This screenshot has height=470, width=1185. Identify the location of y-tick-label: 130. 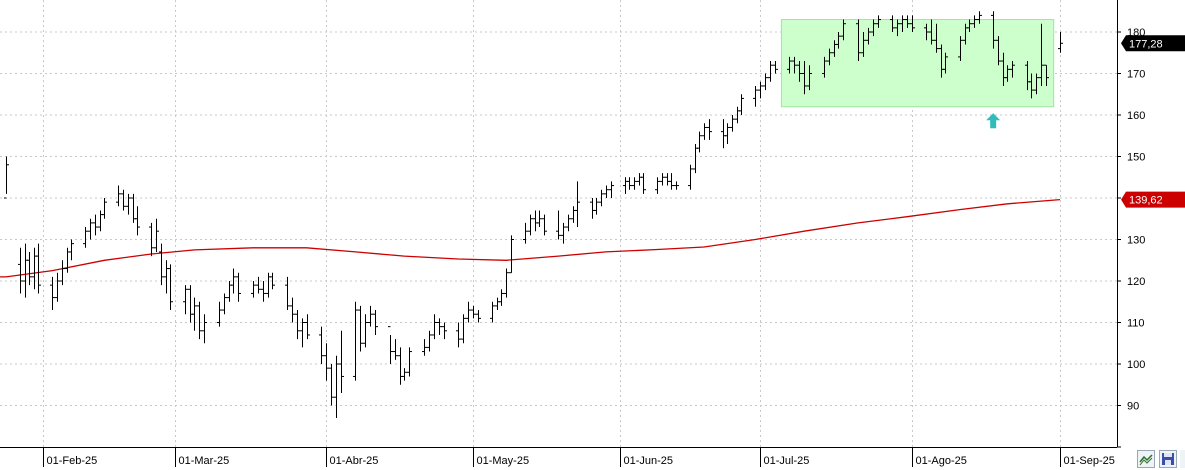
(1136, 241).